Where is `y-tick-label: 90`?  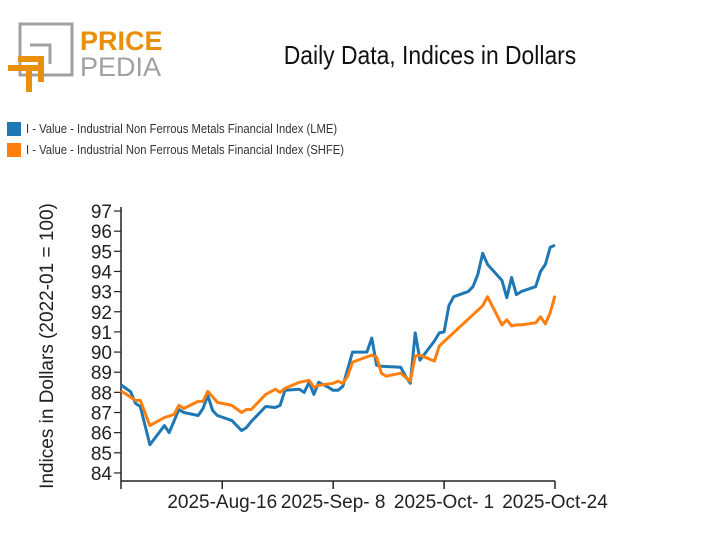 y-tick-label: 90 is located at coordinates (101, 353).